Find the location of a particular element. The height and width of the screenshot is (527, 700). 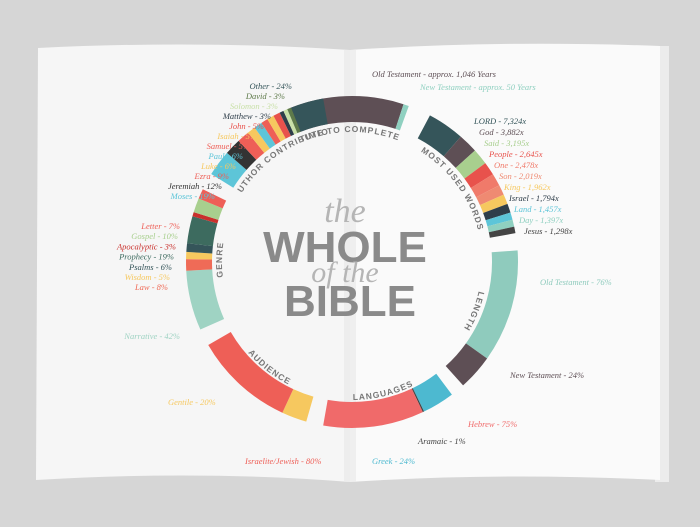

spine-shadow is located at coordinates (350, 266).